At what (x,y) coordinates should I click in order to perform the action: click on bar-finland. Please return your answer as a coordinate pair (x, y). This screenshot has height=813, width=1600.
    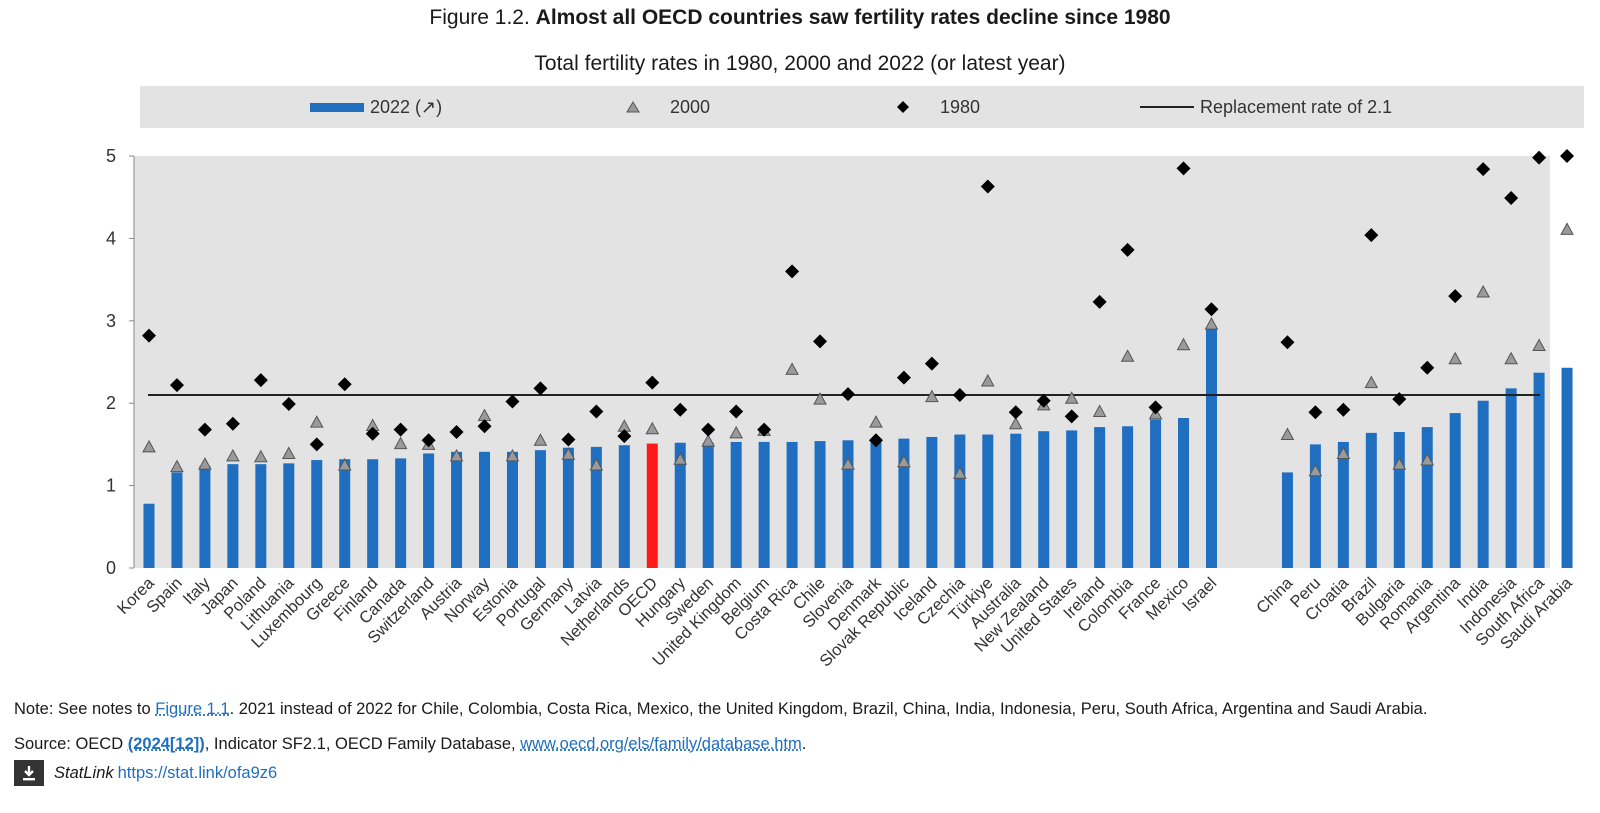
    Looking at the image, I should click on (373, 513).